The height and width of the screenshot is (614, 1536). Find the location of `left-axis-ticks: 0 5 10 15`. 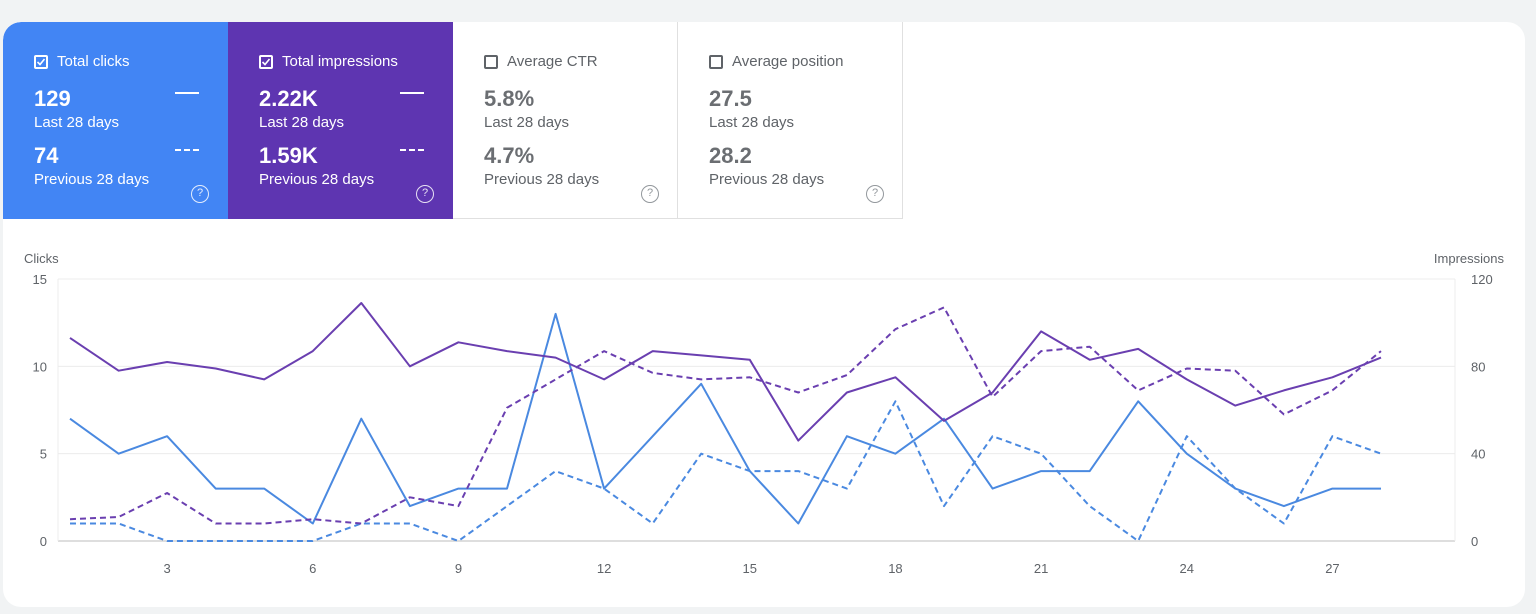

left-axis-ticks: 0 5 10 15 is located at coordinates (40, 410).